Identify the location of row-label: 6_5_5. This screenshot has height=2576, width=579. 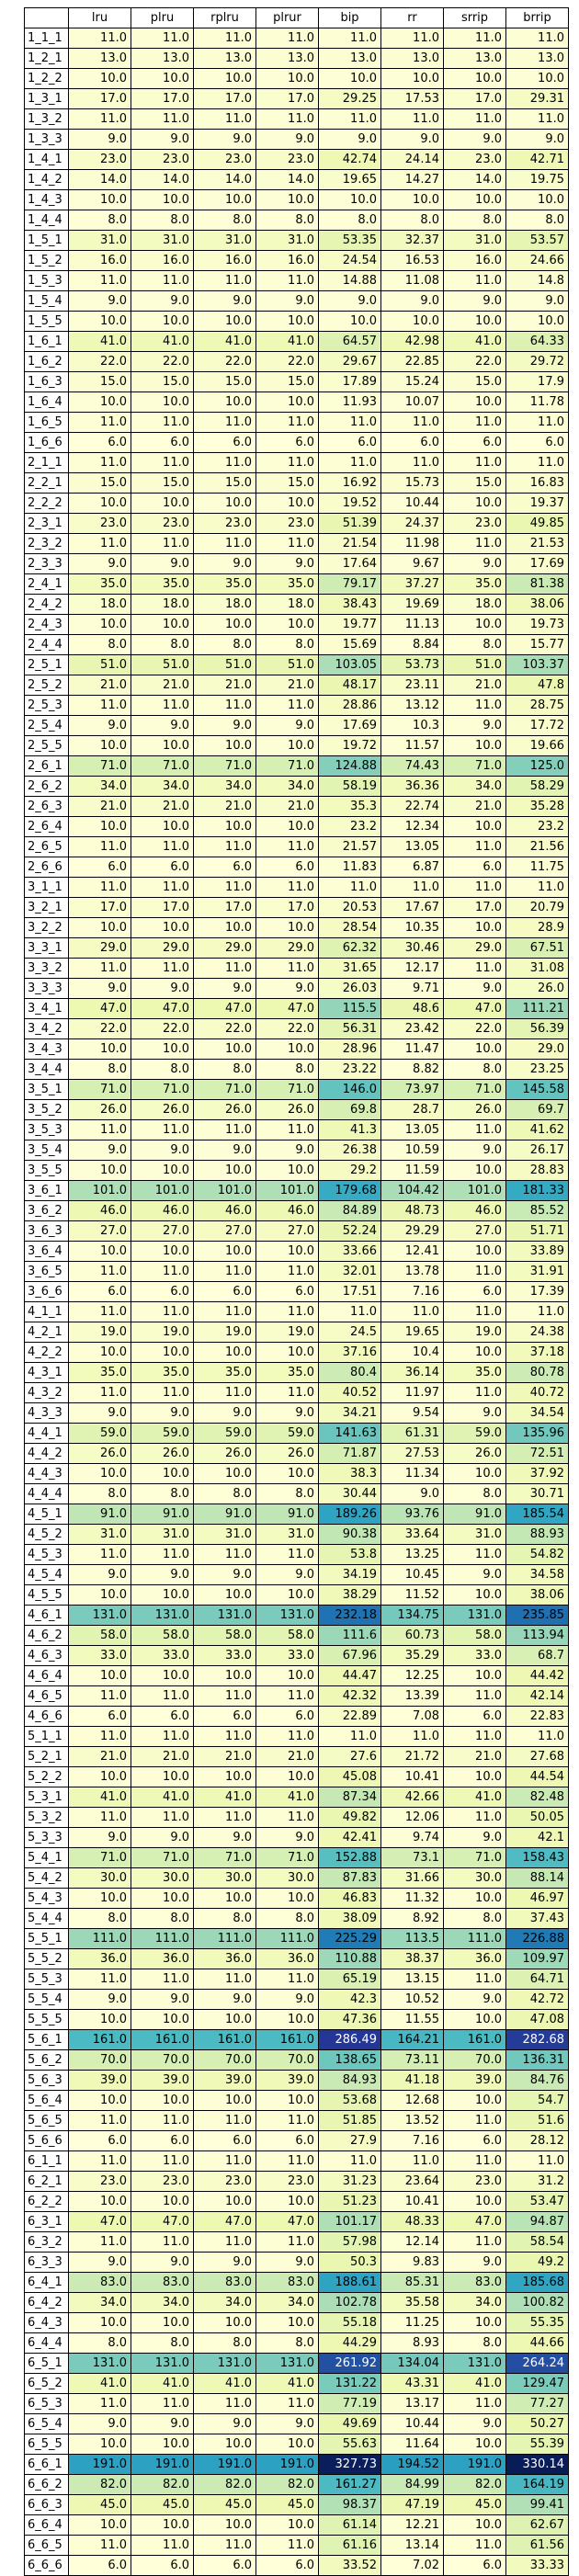
(46, 2444).